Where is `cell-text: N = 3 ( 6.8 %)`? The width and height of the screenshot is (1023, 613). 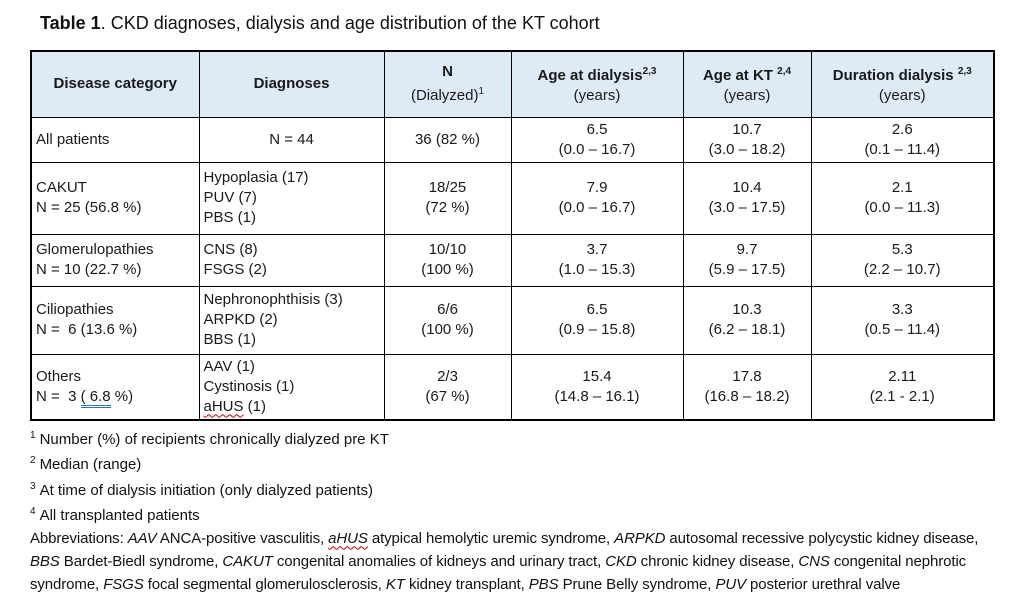 cell-text: N = 3 ( 6.8 %) is located at coordinates (115, 397).